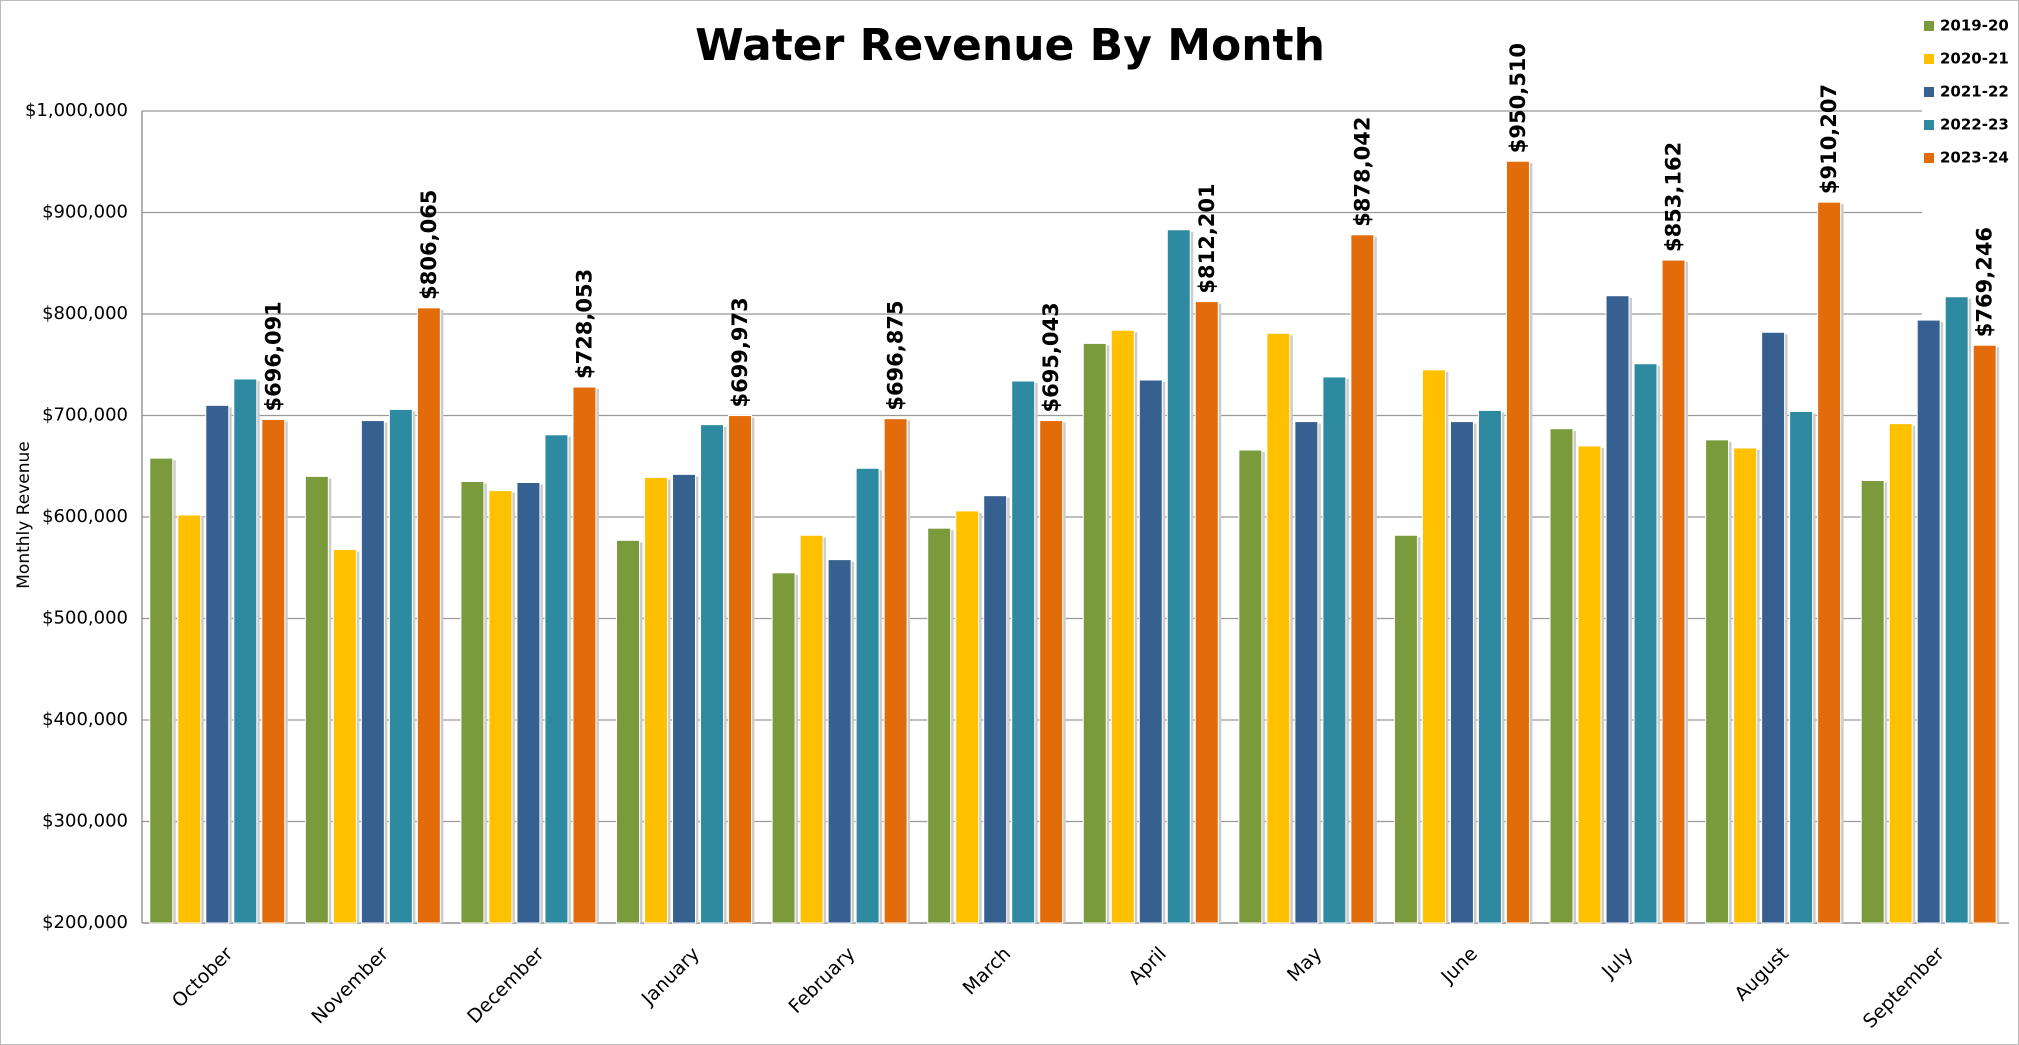 Image resolution: width=2019 pixels, height=1045 pixels. What do you see at coordinates (740, 352) in the screenshot?
I see `data-label: $699,973` at bounding box center [740, 352].